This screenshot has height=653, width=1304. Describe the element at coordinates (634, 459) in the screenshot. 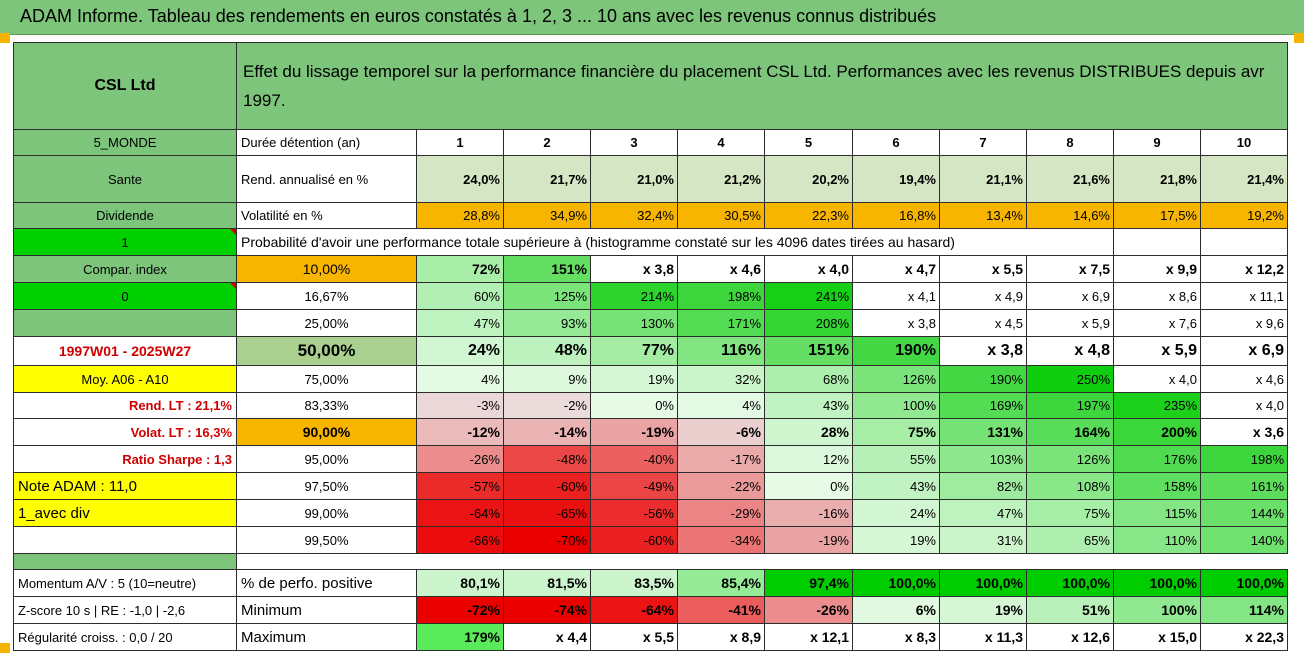

I see `probability-cell: -40%` at that location.